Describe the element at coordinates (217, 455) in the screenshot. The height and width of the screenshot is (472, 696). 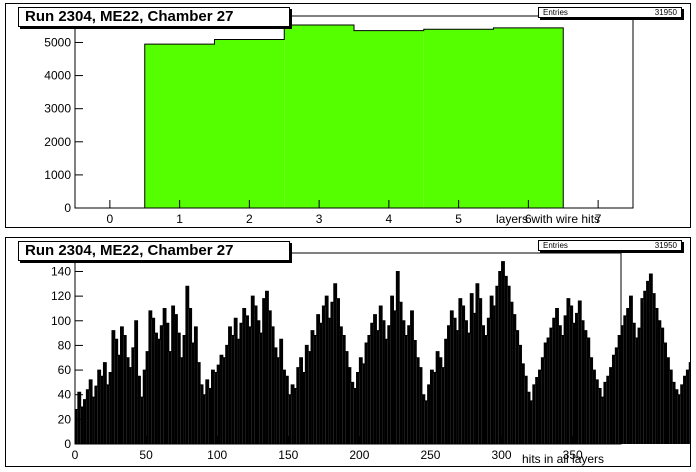
I see `x-tick-label: 100` at that location.